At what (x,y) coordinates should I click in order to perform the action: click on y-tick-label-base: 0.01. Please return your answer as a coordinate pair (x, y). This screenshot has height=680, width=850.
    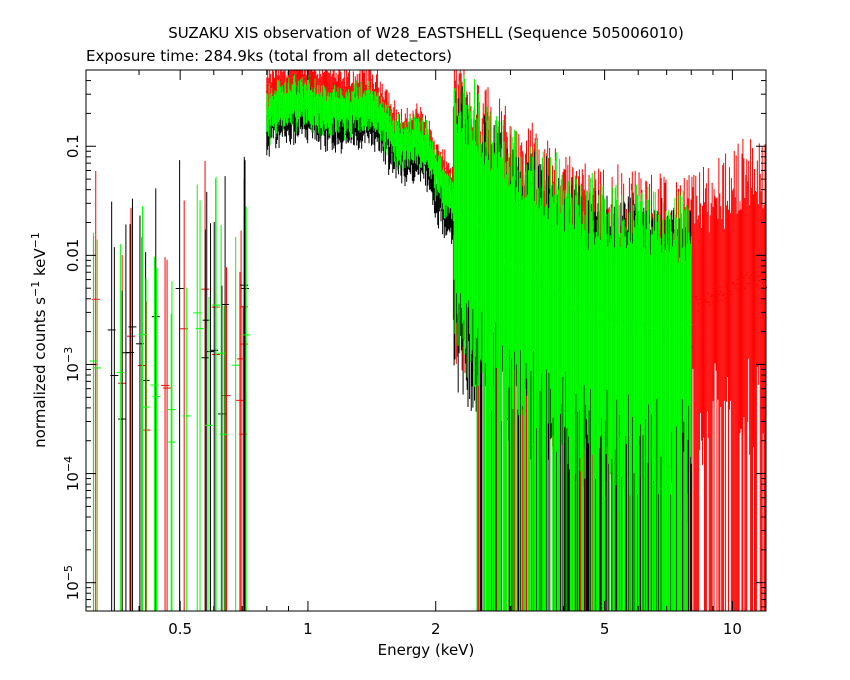
    Looking at the image, I should click on (73, 255).